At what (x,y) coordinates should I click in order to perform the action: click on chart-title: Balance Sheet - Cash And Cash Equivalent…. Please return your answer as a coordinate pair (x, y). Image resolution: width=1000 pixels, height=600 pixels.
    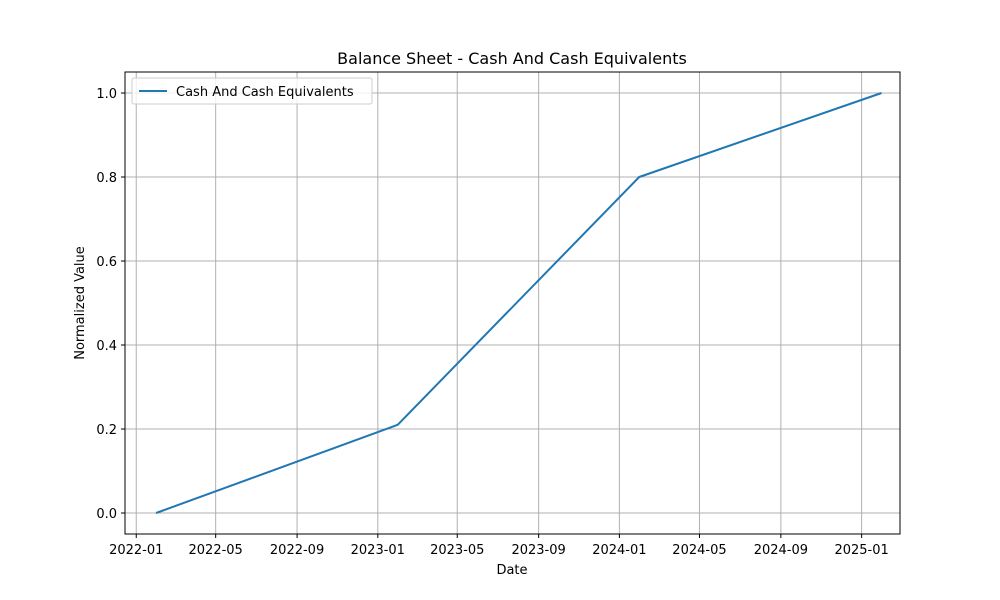
    Looking at the image, I should click on (512, 58).